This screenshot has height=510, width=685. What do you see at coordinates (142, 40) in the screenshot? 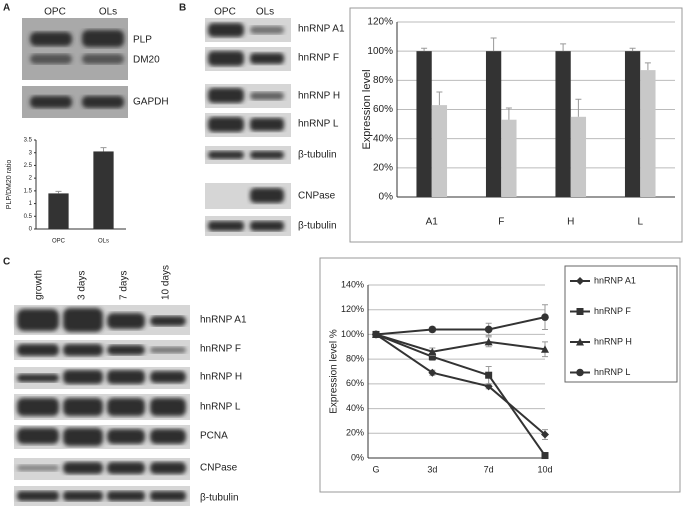
I see `band-label: PLP` at bounding box center [142, 40].